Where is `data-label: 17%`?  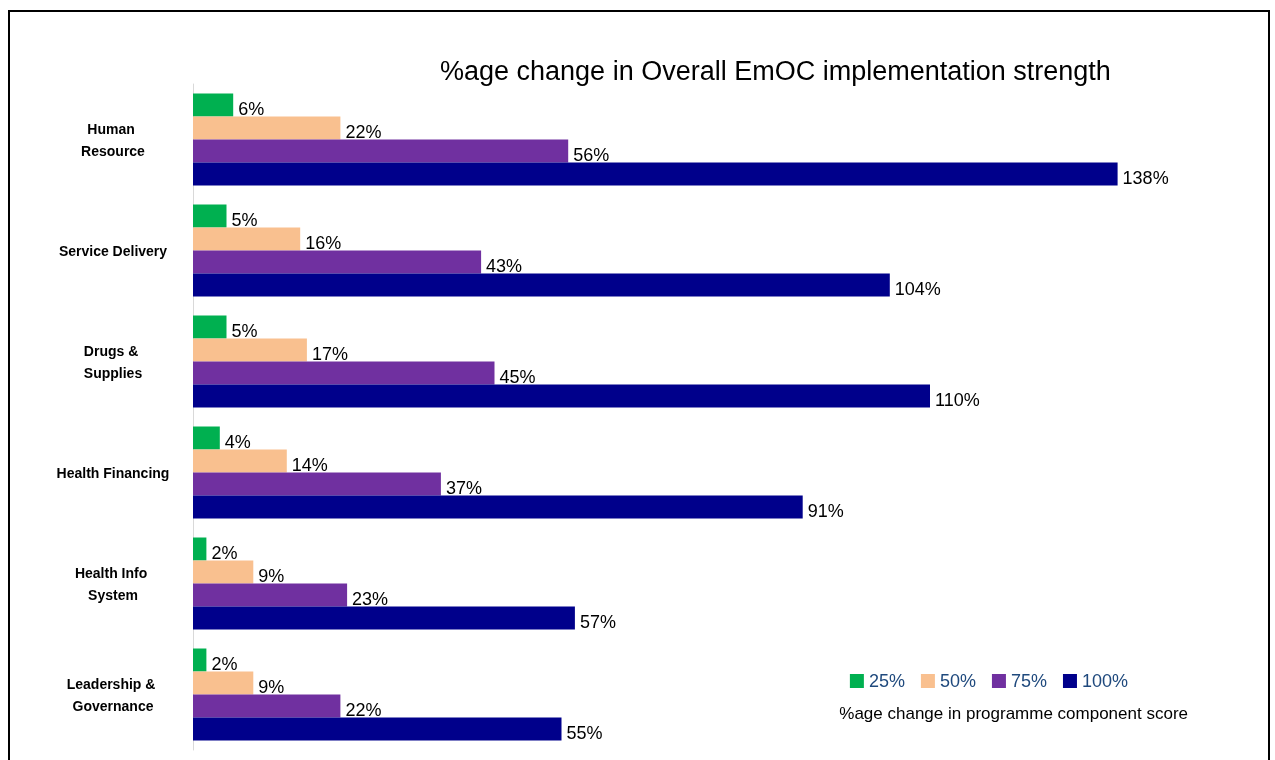
data-label: 17% is located at coordinates (329, 354).